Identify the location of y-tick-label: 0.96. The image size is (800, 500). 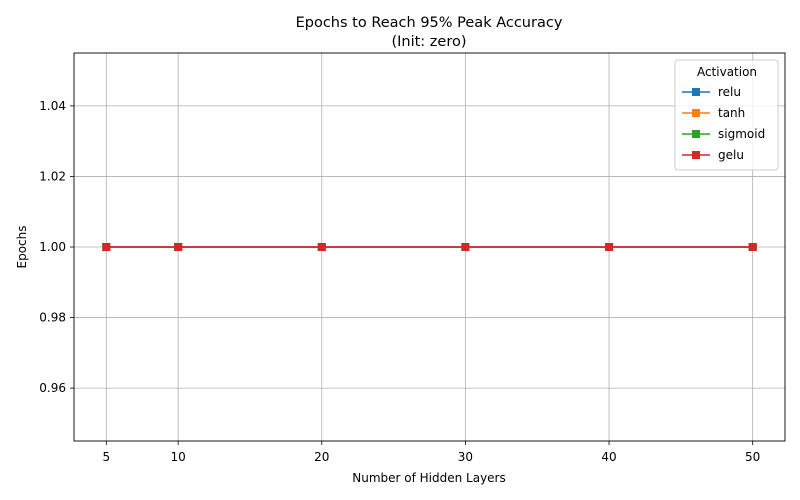
(52, 388).